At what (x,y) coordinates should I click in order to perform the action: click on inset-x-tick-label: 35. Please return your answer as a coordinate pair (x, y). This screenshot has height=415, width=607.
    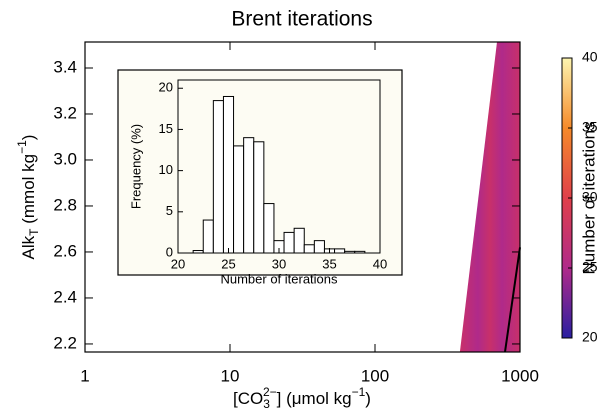
    Looking at the image, I should click on (329, 263).